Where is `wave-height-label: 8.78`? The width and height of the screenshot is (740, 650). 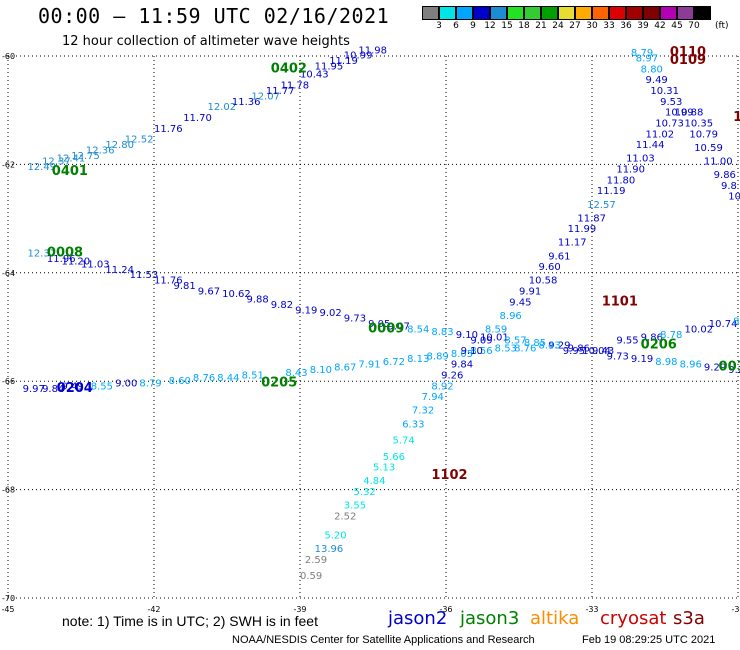
wave-height-label: 8.78 is located at coordinates (671, 335).